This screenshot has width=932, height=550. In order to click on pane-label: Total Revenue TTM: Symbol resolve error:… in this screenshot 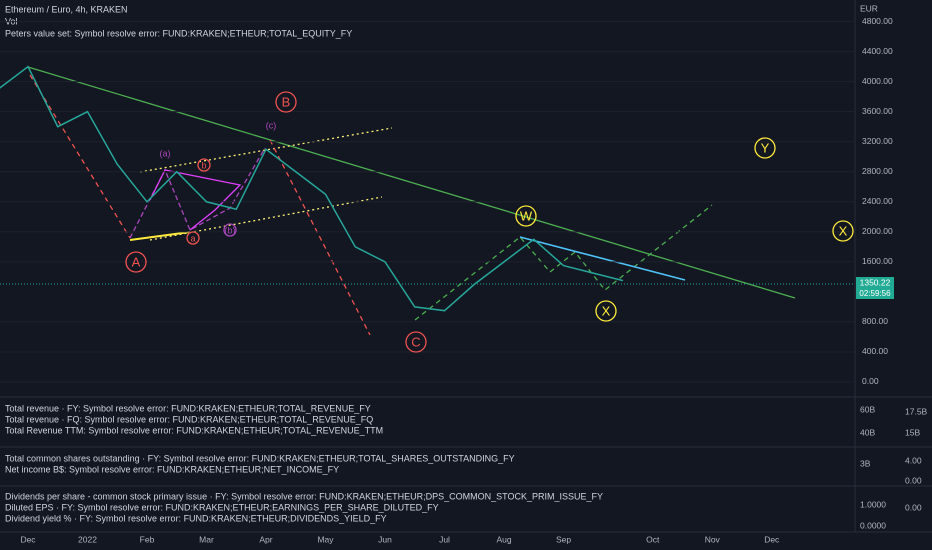, I will do `click(194, 430)`.